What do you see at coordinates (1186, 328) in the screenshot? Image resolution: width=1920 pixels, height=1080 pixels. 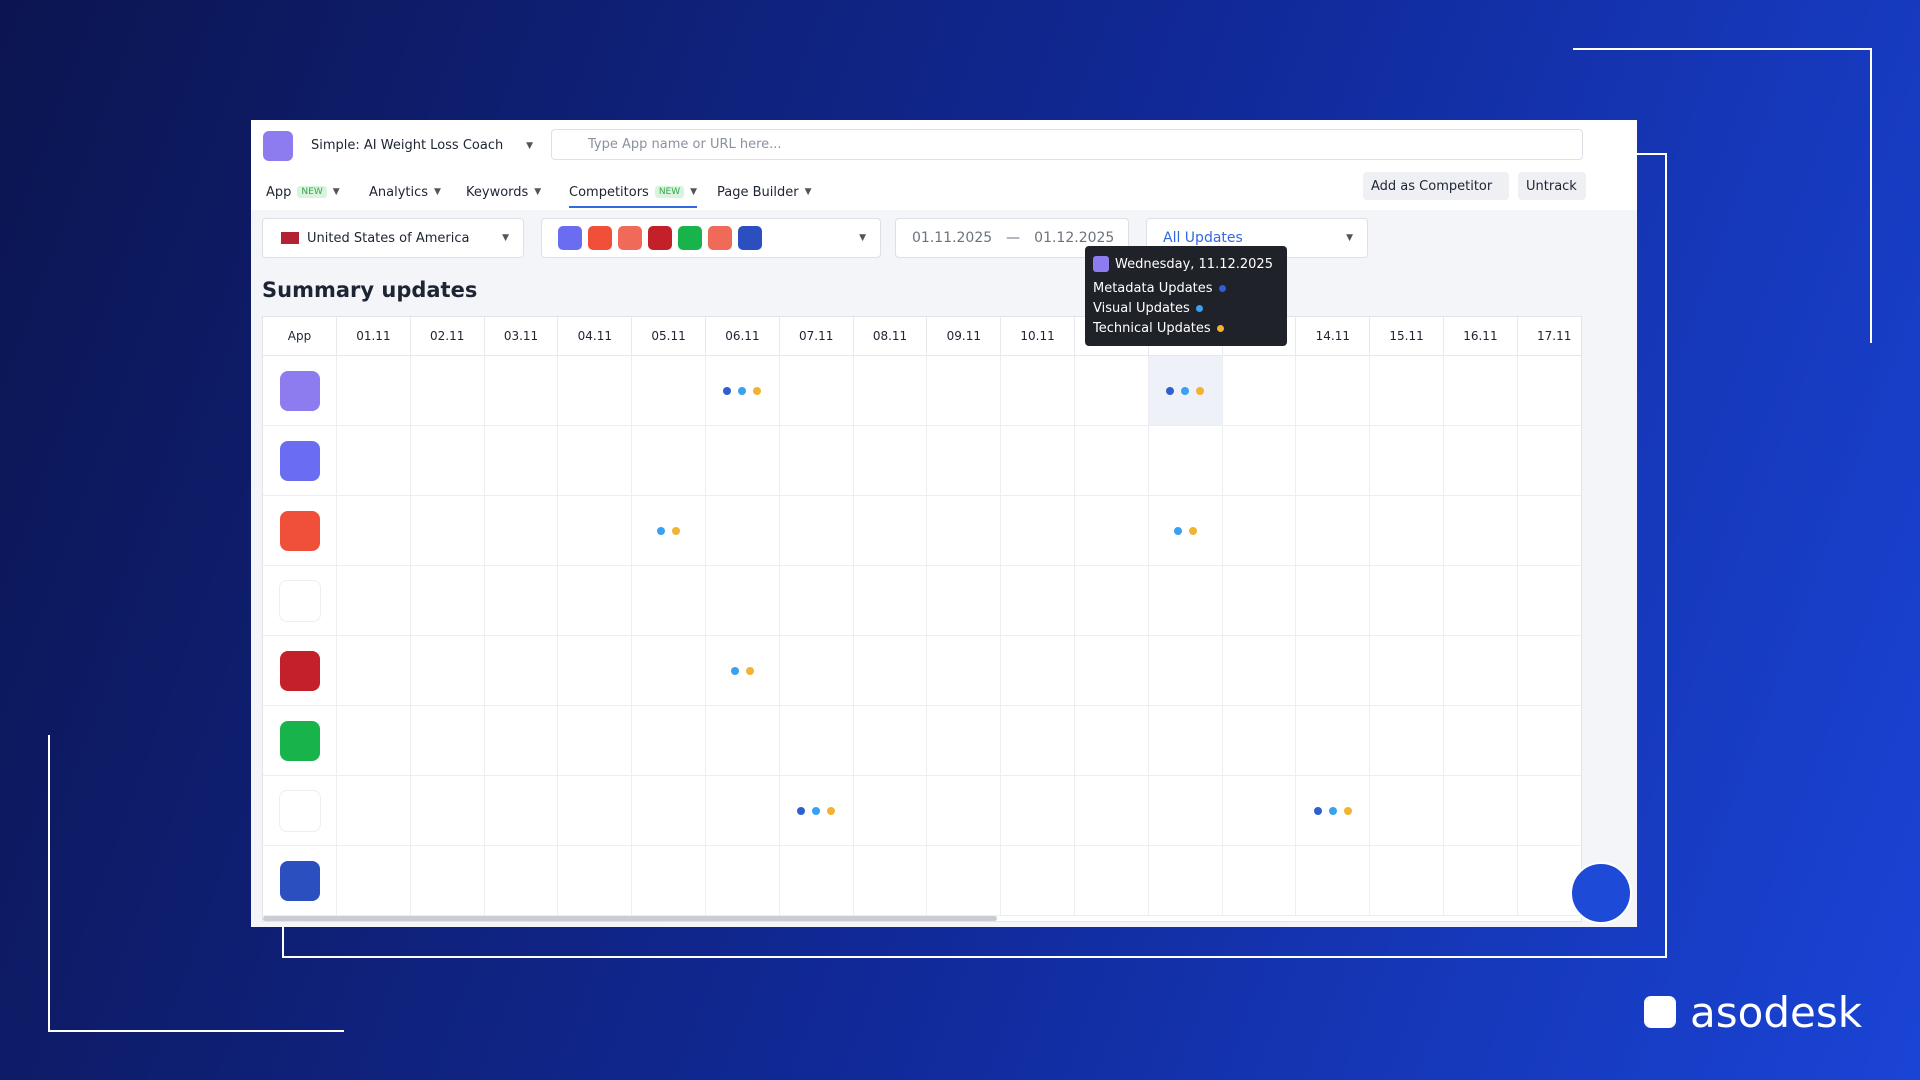 I see `tooltip-row: Technical Updates` at bounding box center [1186, 328].